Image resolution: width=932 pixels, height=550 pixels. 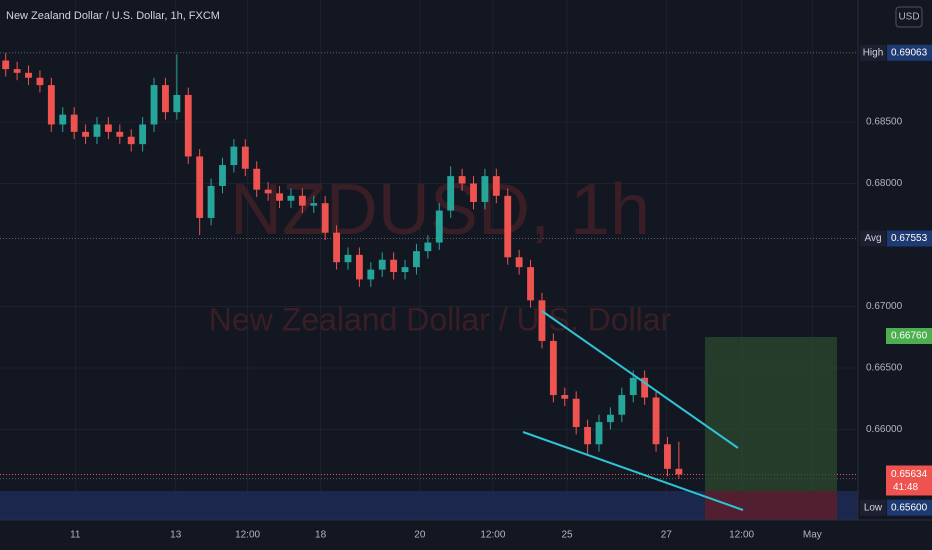 What do you see at coordinates (440, 319) in the screenshot?
I see `watermark-name: New Zealand Dollar / U.S. Dollar` at bounding box center [440, 319].